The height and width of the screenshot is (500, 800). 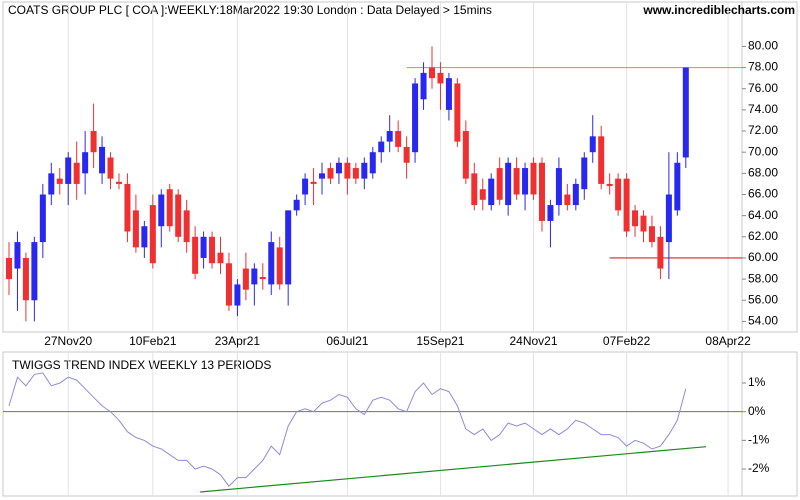 I want to click on x-tick-label: 08Apr22, so click(x=728, y=341).